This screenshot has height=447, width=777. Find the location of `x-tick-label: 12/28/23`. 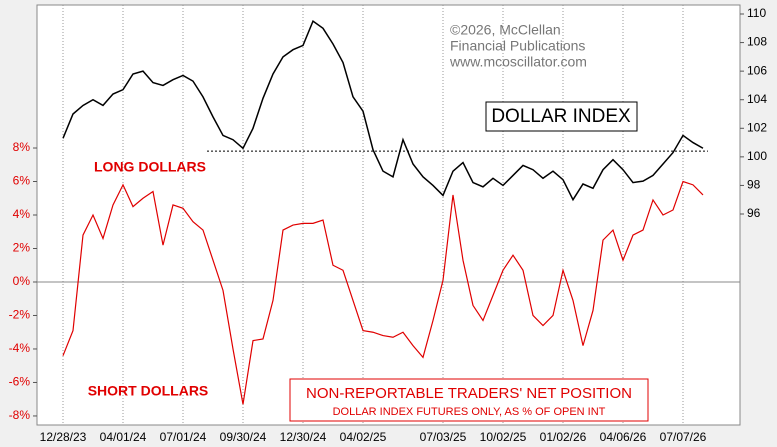

x-tick-label: 12/28/23 is located at coordinates (63, 437).